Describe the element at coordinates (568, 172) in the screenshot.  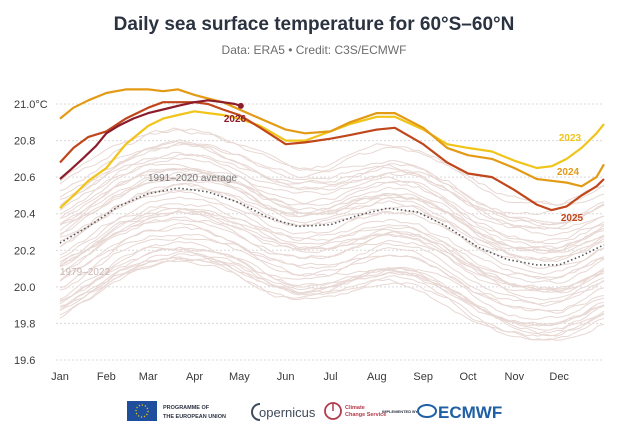
I see `series-label-2024: 2024` at that location.